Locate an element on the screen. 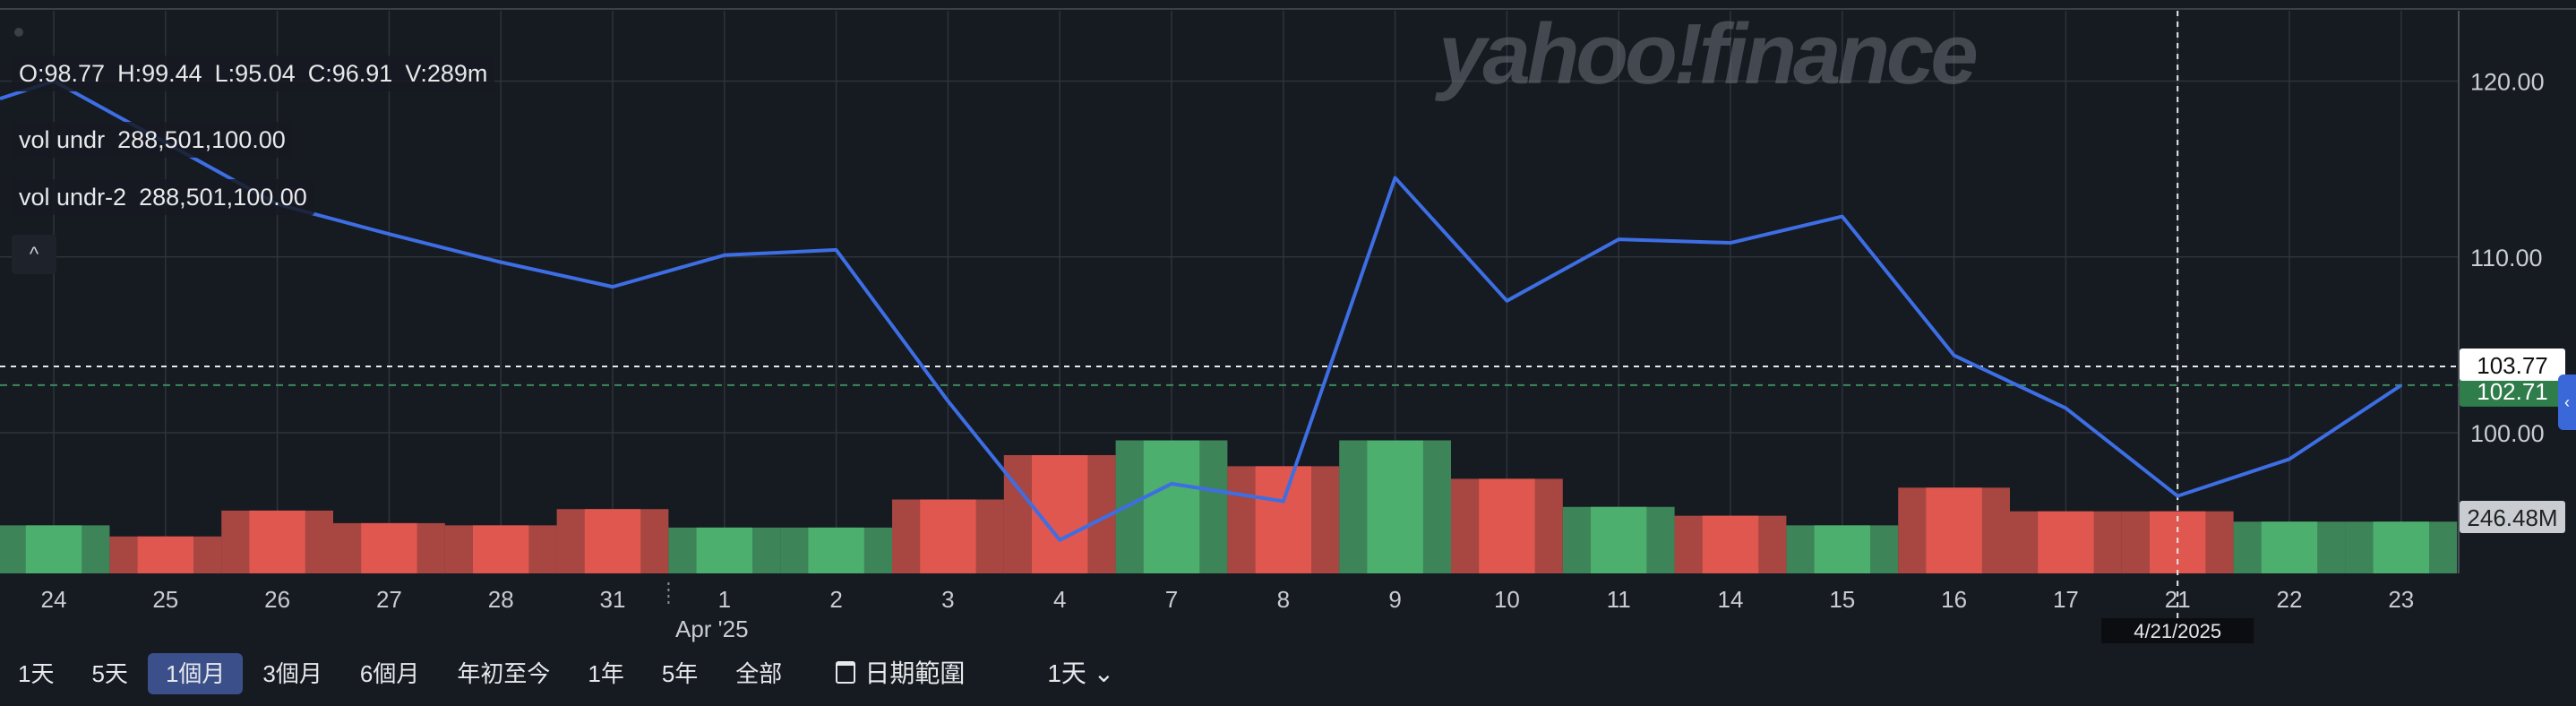 This screenshot has width=2576, height=706. x-tick-label: 25 is located at coordinates (165, 599).